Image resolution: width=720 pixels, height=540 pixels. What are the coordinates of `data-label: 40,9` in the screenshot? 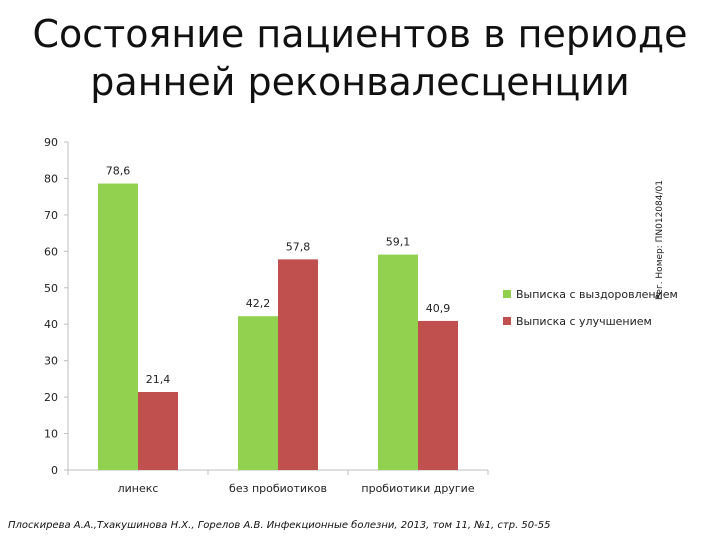 It's located at (438, 308).